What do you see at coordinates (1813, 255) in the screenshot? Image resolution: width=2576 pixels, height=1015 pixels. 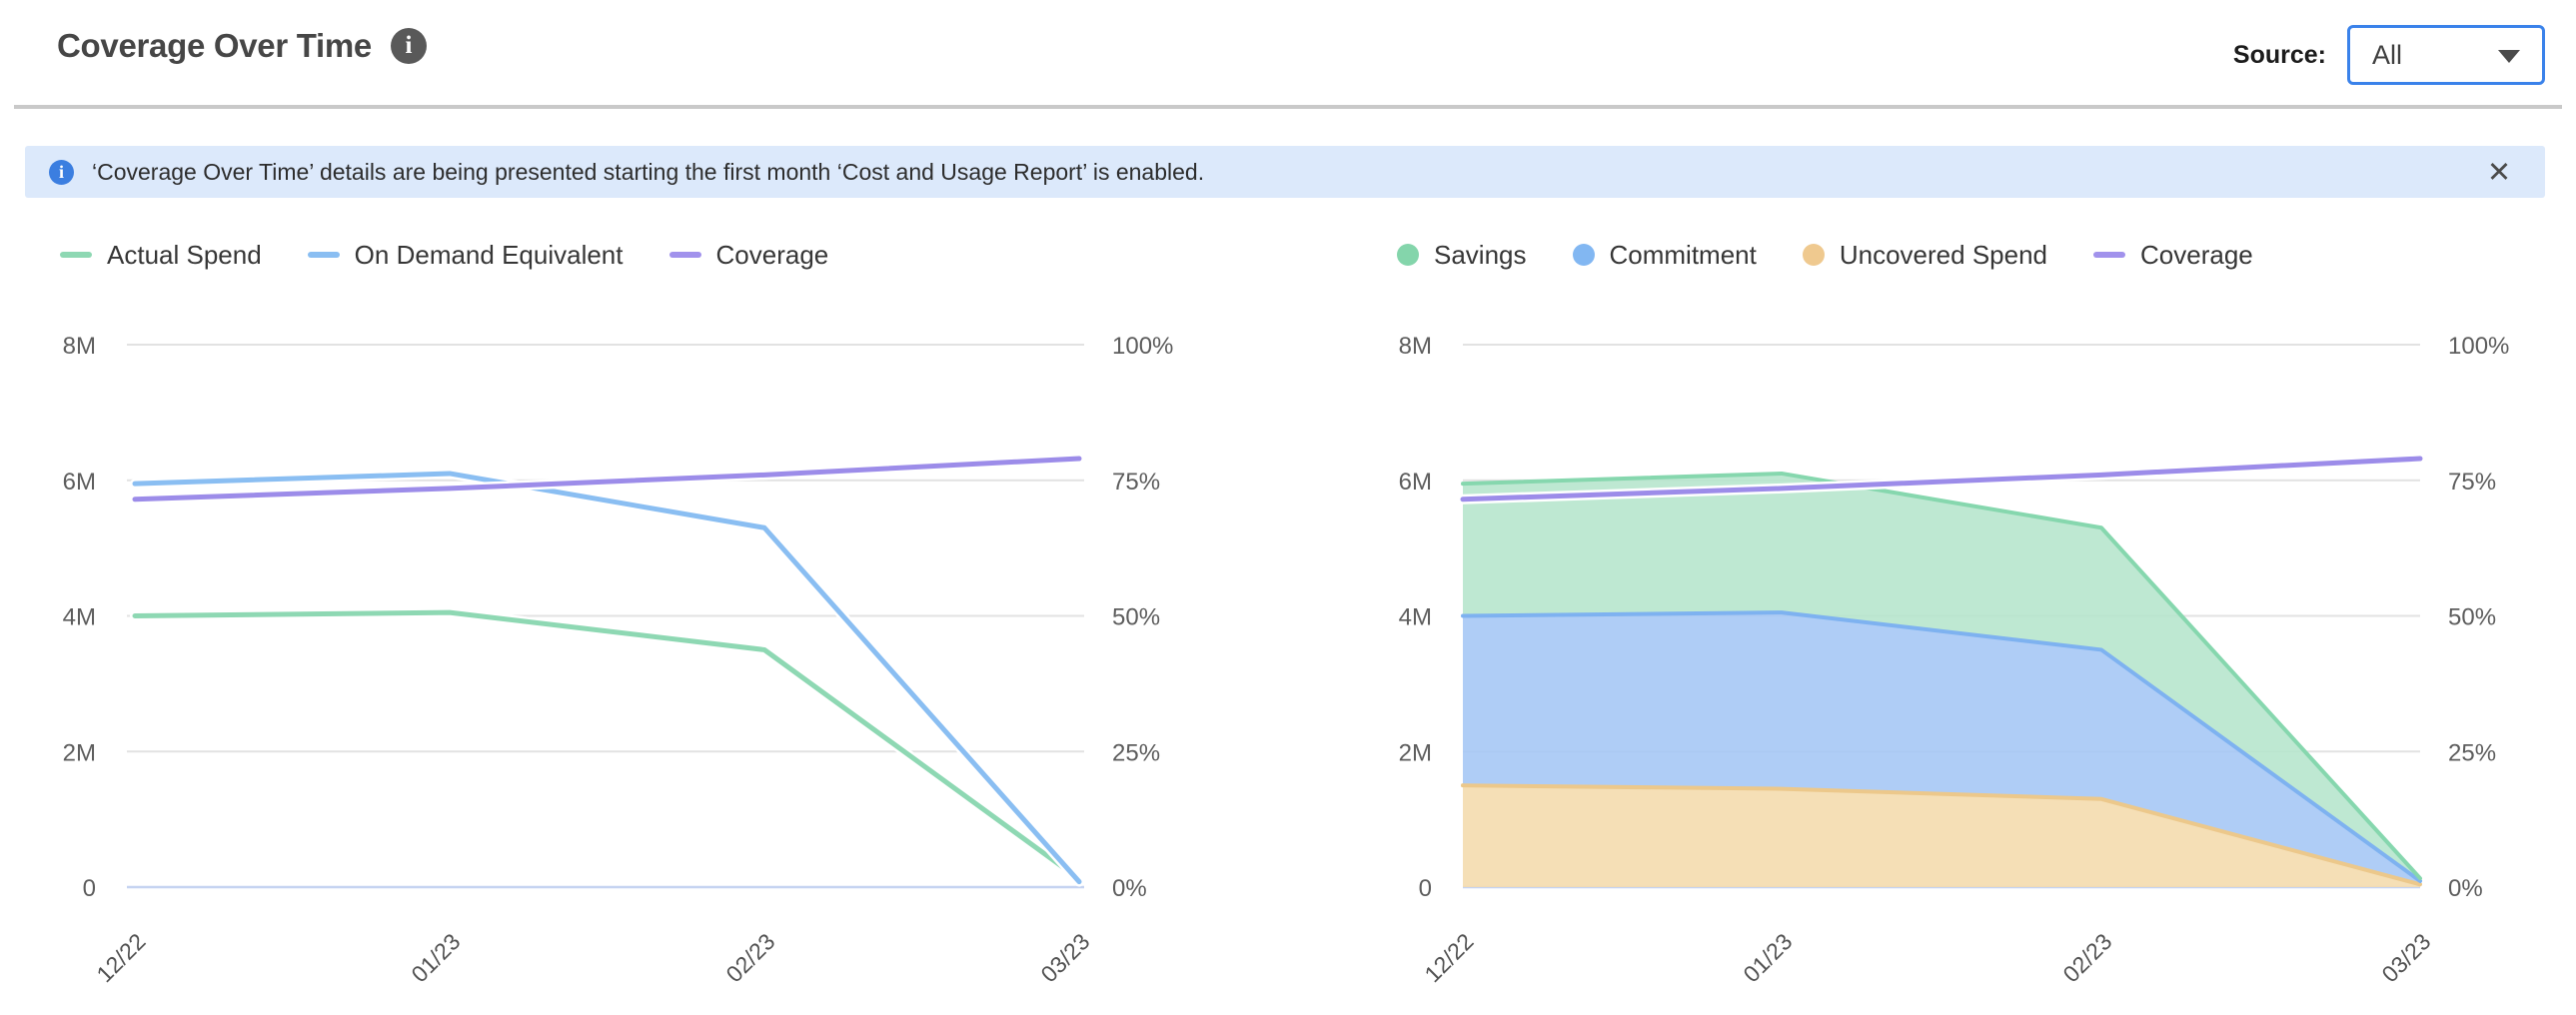 I see `uncovered-spend-swatch-icon` at bounding box center [1813, 255].